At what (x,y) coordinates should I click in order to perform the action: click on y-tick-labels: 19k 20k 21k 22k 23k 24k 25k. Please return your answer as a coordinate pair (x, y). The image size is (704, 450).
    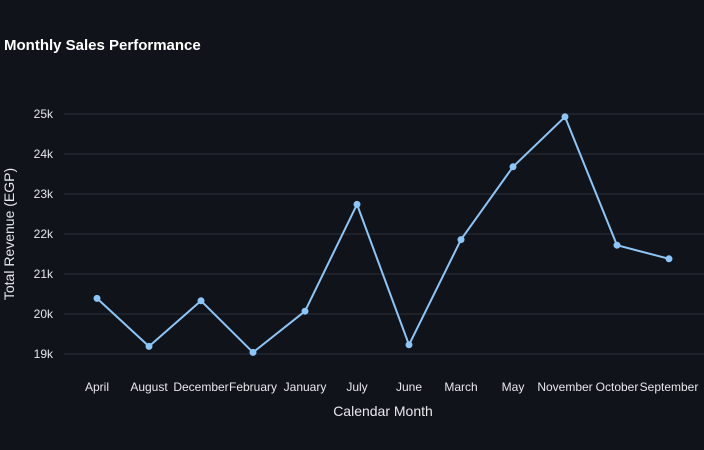
    Looking at the image, I should click on (44, 234).